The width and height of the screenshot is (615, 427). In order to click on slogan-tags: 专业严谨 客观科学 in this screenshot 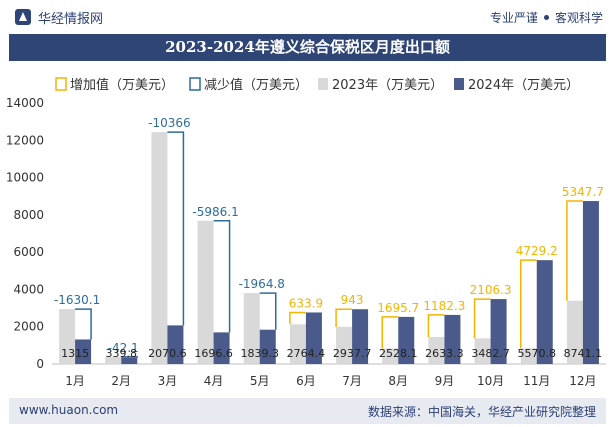, I will do `click(546, 17)`.